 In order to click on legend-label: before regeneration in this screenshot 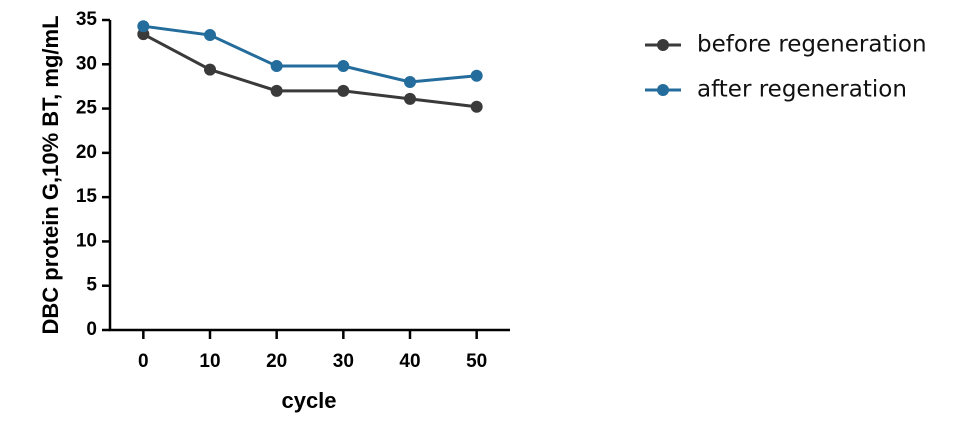, I will do `click(812, 45)`.